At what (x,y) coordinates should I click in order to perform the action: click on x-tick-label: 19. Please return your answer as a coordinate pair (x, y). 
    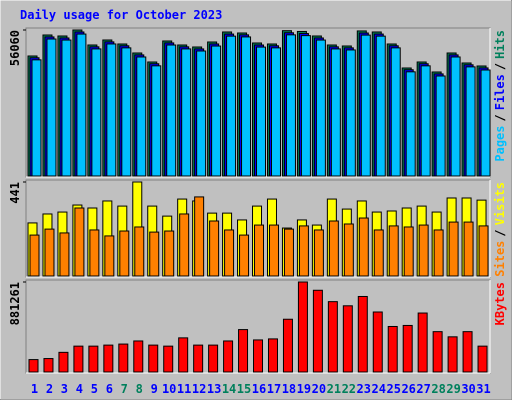
    Looking at the image, I should click on (304, 389).